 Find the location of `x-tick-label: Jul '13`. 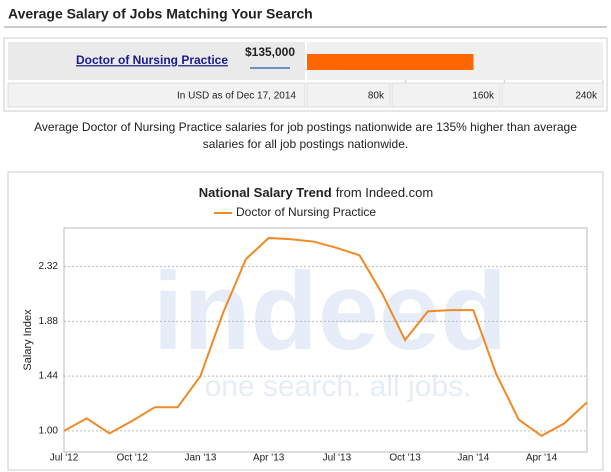

x-tick-label: Jul '13 is located at coordinates (337, 458).